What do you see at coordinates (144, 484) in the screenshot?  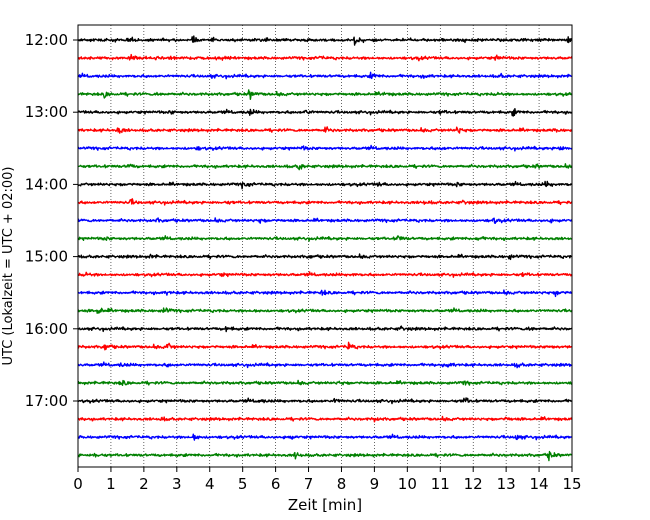 I see `x-tick-label: 2` at bounding box center [144, 484].